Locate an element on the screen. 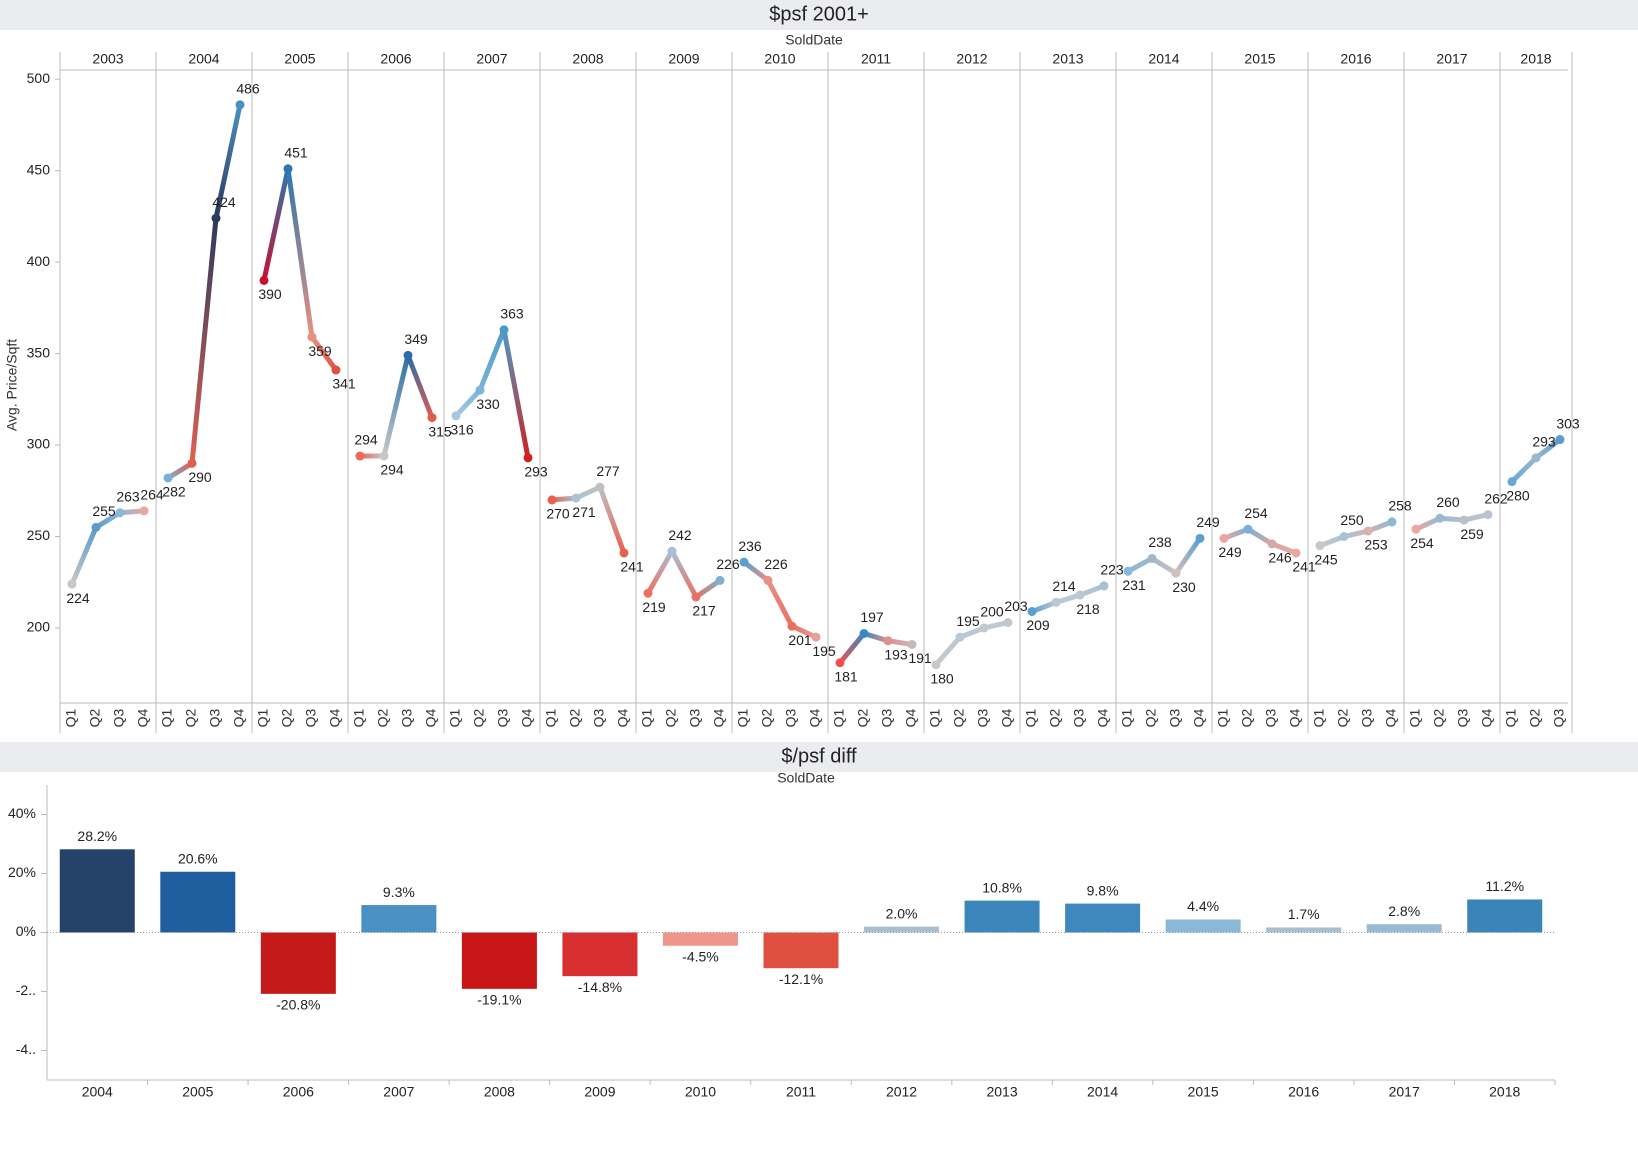  data-label: 315 is located at coordinates (440, 431).